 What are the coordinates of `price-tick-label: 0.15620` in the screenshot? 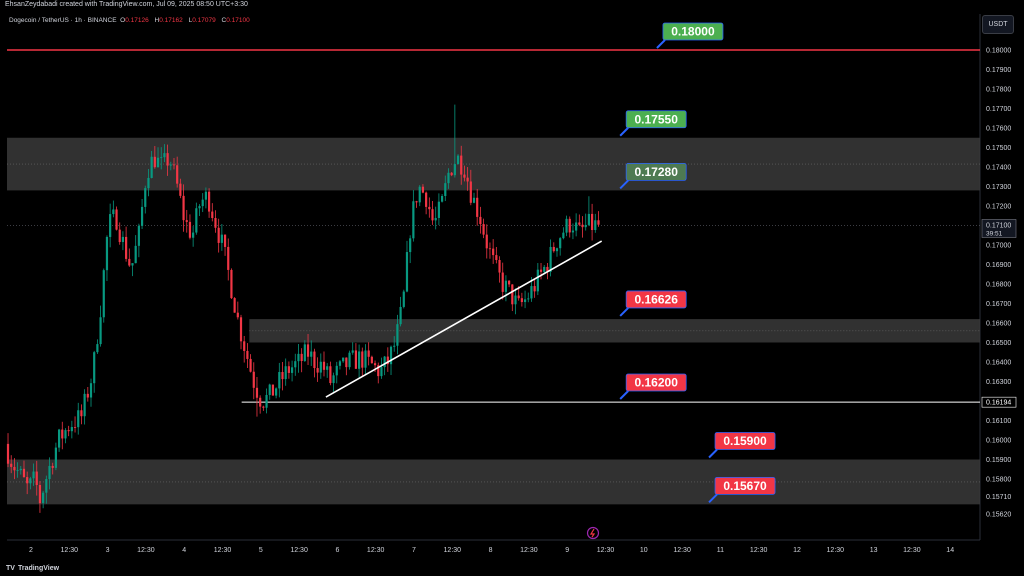 It's located at (998, 515).